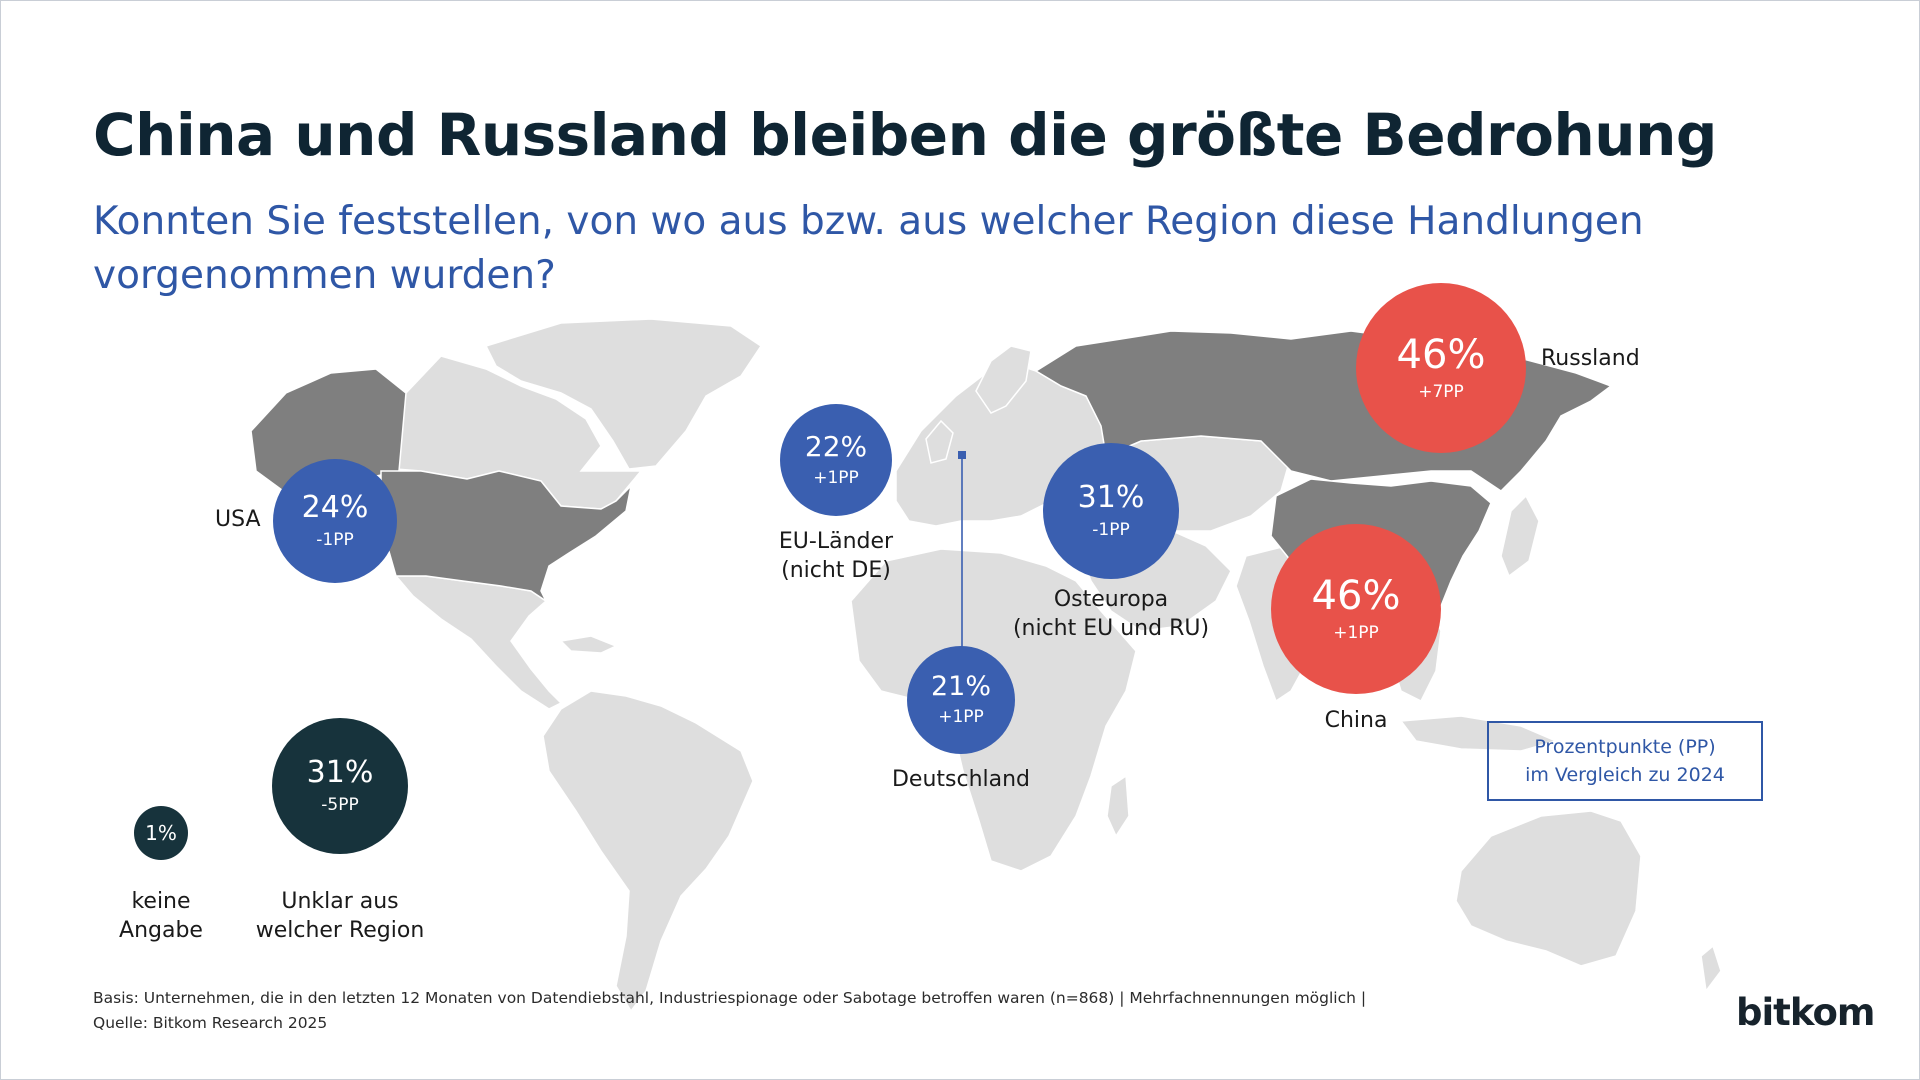  What do you see at coordinates (836, 556) in the screenshot?
I see `label-eu: EU-Länder (nicht DE)` at bounding box center [836, 556].